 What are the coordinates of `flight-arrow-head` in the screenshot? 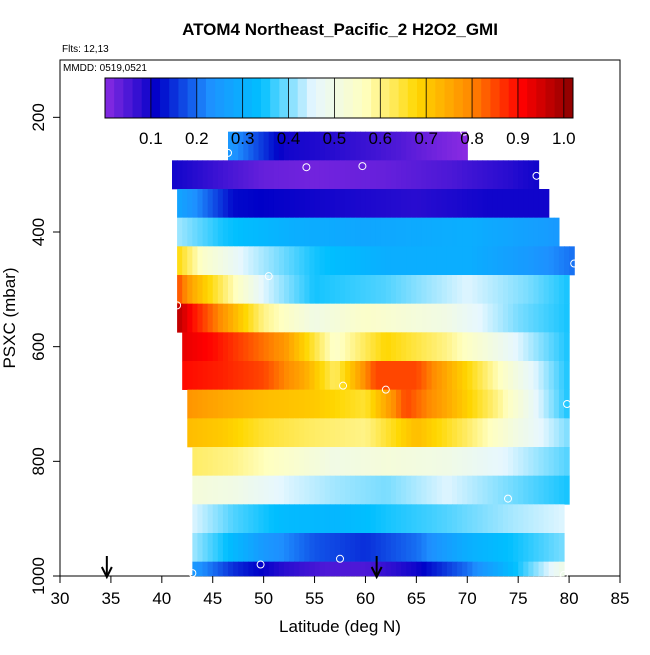 It's located at (106, 573).